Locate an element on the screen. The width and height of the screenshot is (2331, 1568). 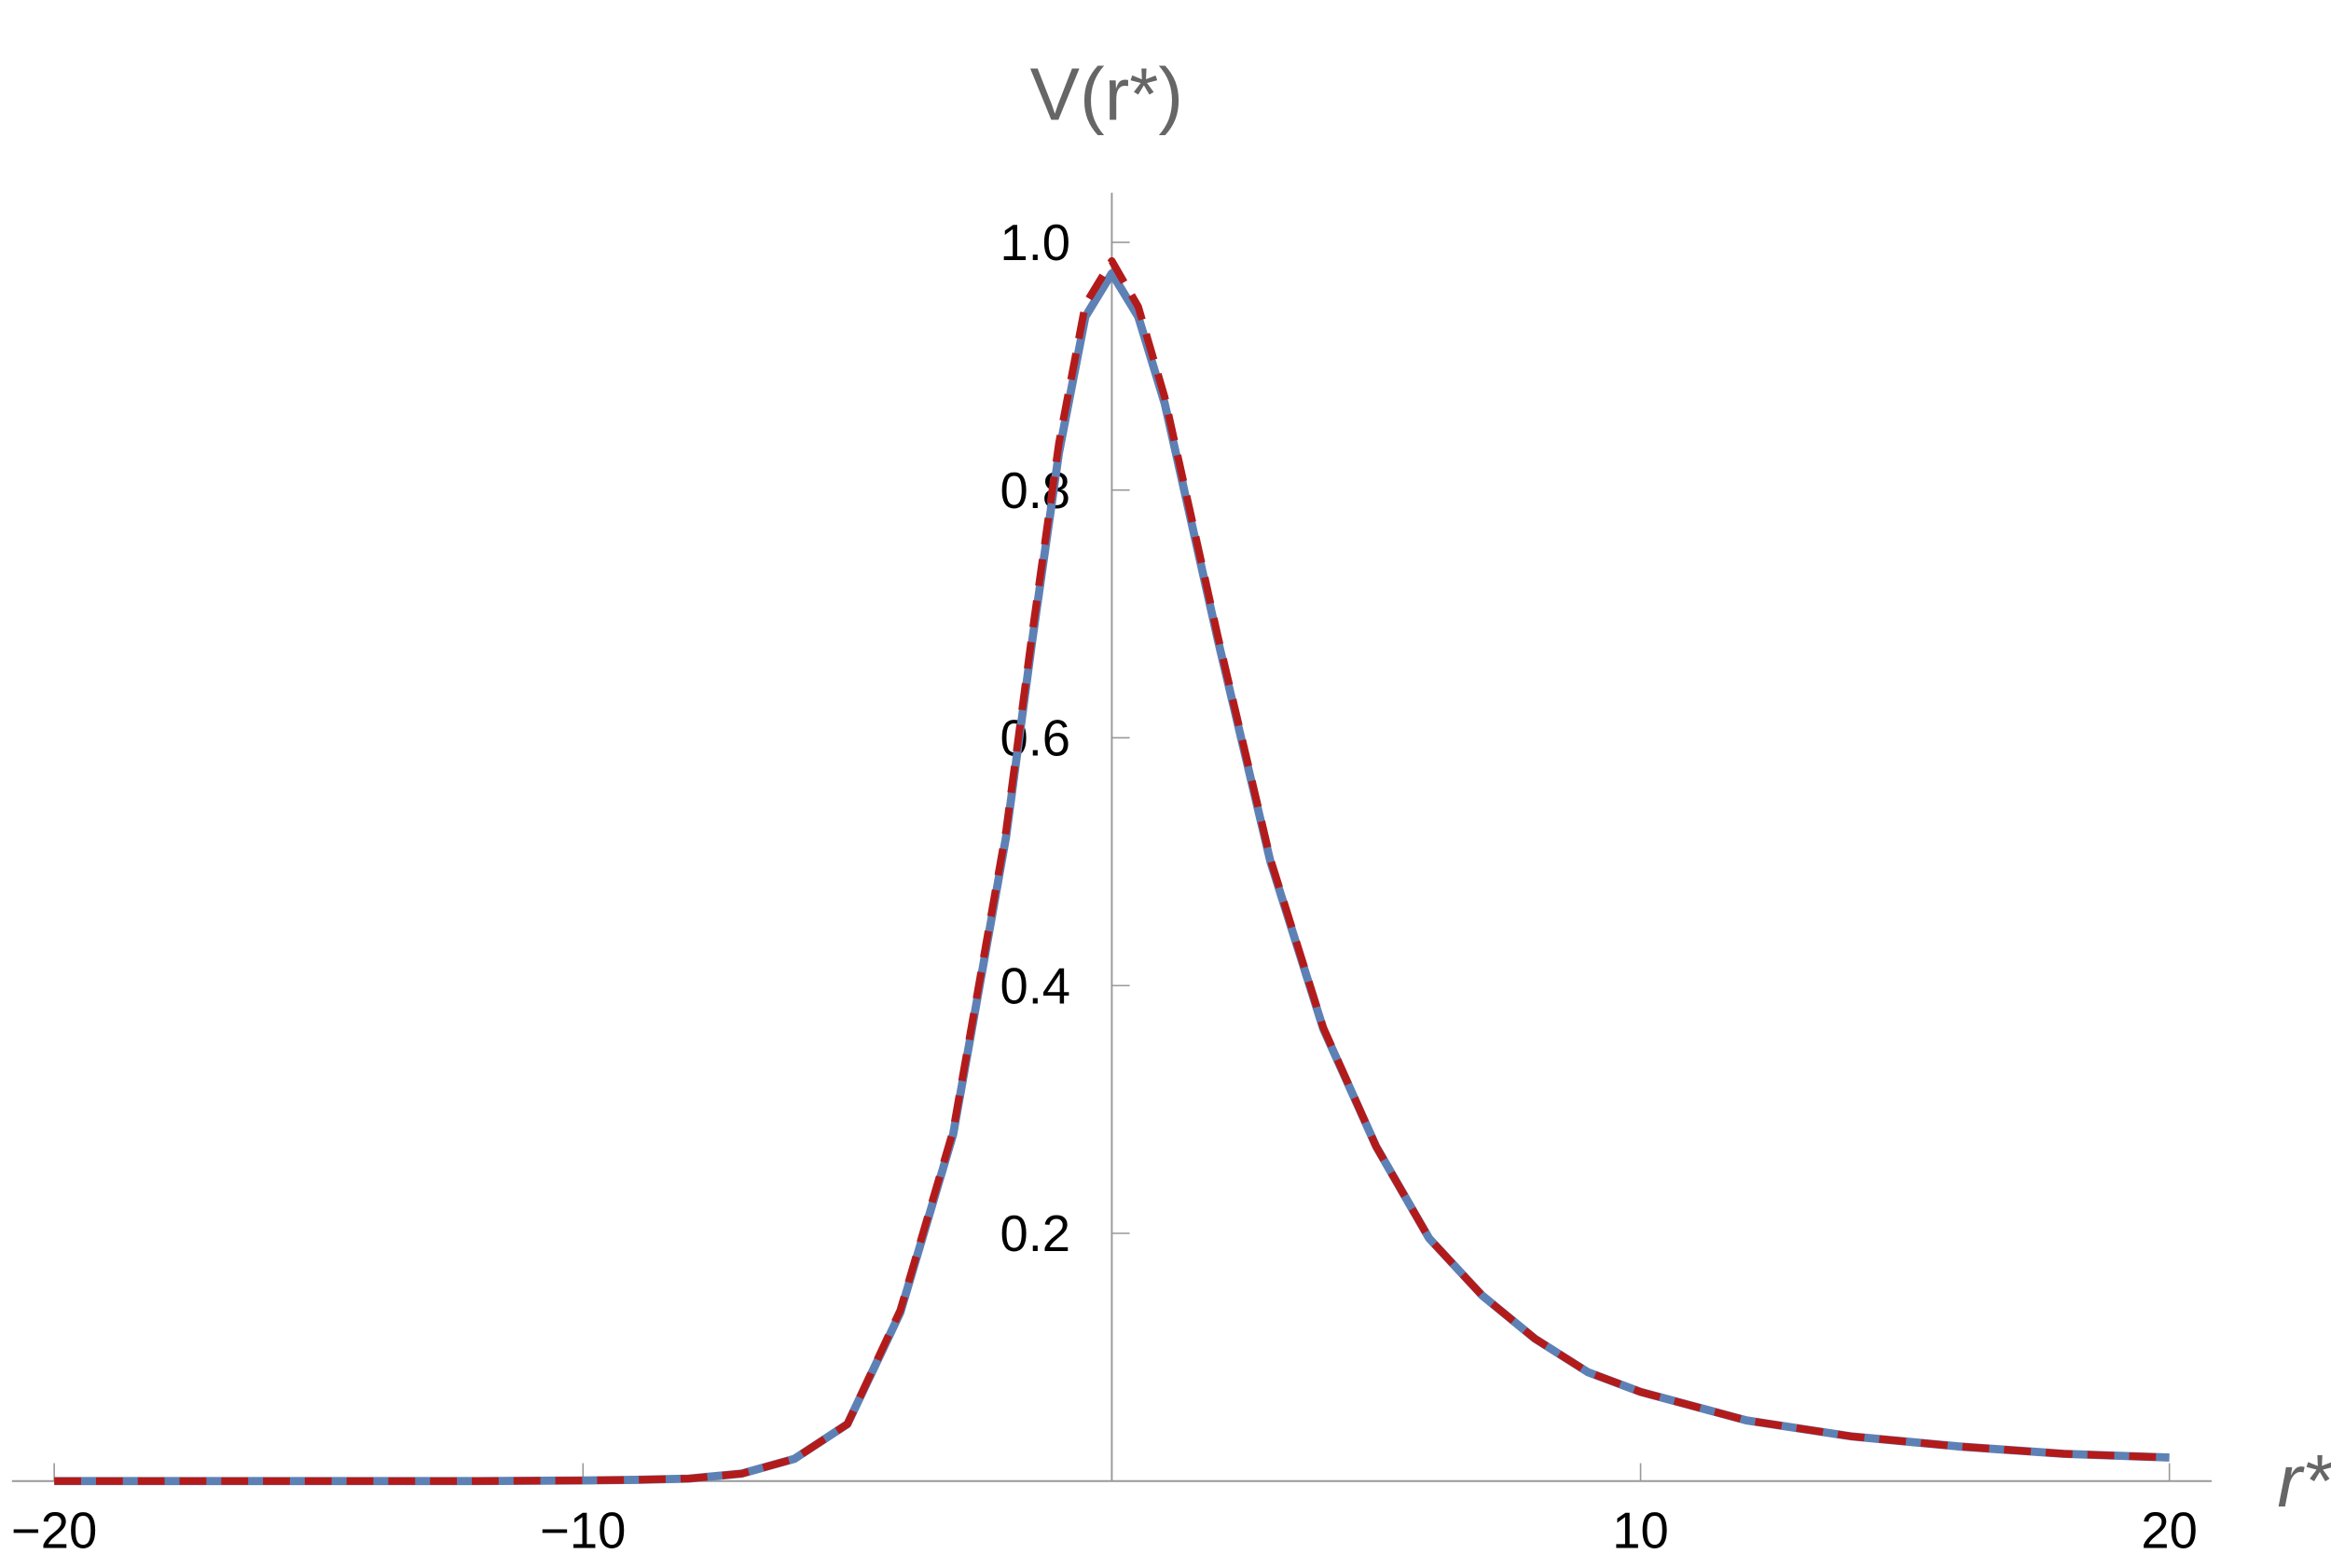
y-tick-label: 1.0 is located at coordinates (1035, 242).